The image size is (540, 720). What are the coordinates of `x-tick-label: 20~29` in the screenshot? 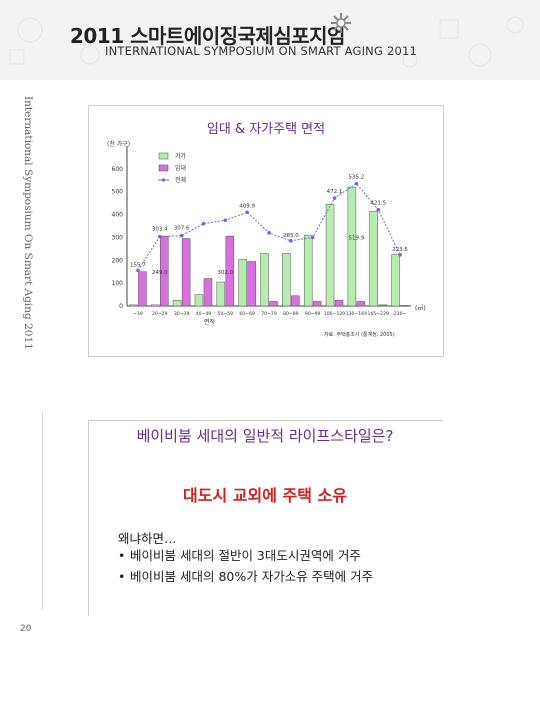 It's located at (160, 314).